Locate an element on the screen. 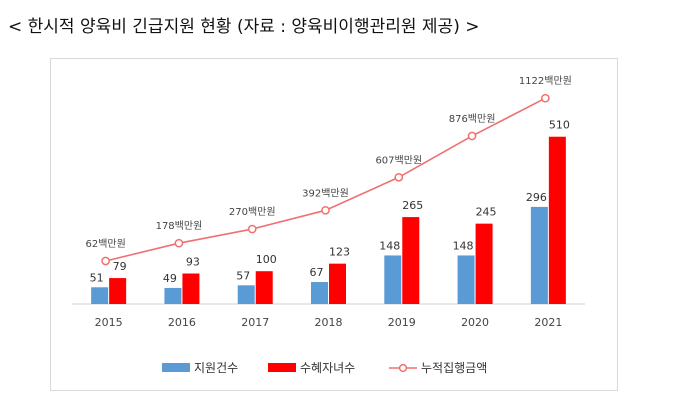  label-children-count-2018: 123 is located at coordinates (339, 252).